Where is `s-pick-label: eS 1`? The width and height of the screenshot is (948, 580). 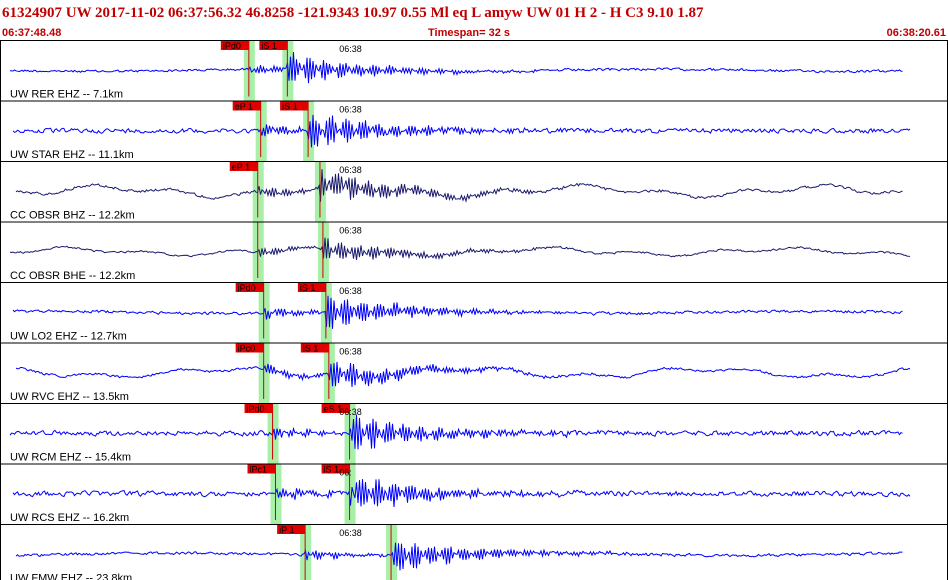
s-pick-label: eS 1 is located at coordinates (333, 409).